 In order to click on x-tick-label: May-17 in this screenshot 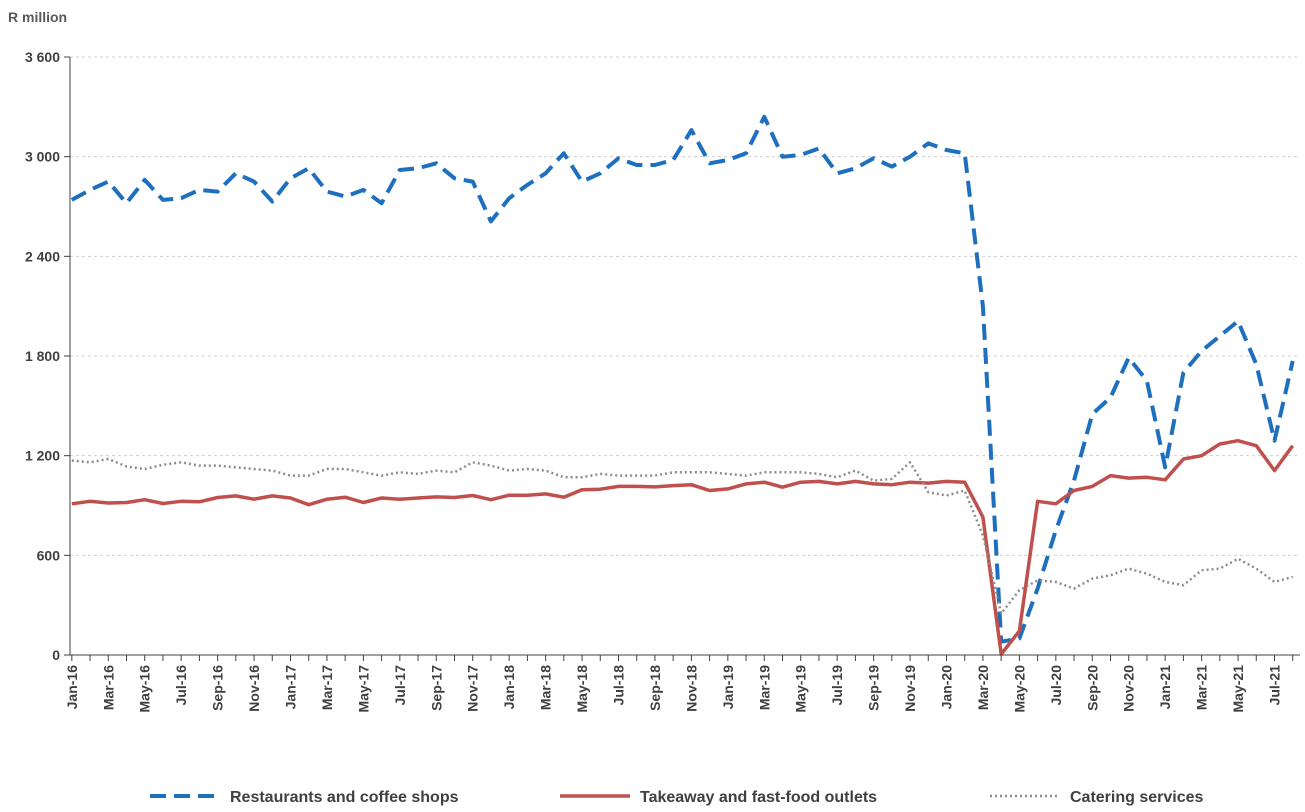, I will do `click(363, 689)`.